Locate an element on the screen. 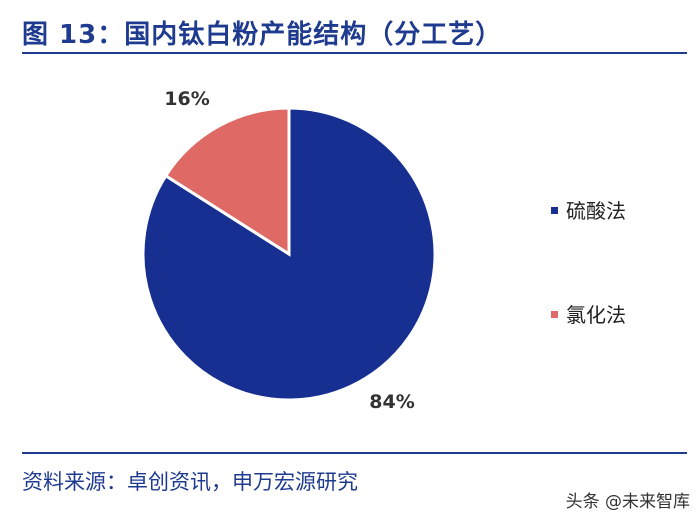 The height and width of the screenshot is (524, 700). watermark: 头条 @未来智库 is located at coordinates (628, 499).